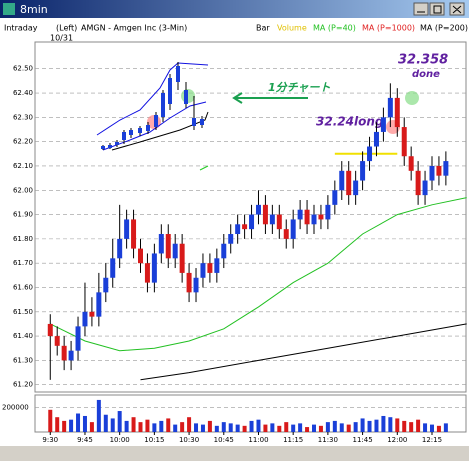  What do you see at coordinates (299, 87) in the screenshot?
I see `inset-annotation: 1分チャート` at bounding box center [299, 87].